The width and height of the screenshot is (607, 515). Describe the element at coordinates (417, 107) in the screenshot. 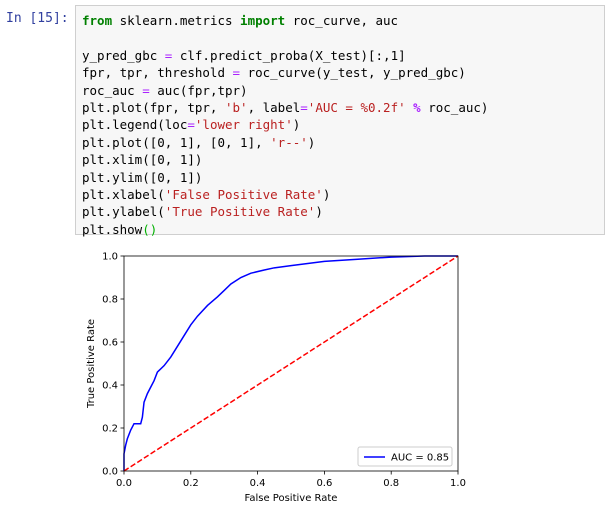

I see `code-token: %` at that location.